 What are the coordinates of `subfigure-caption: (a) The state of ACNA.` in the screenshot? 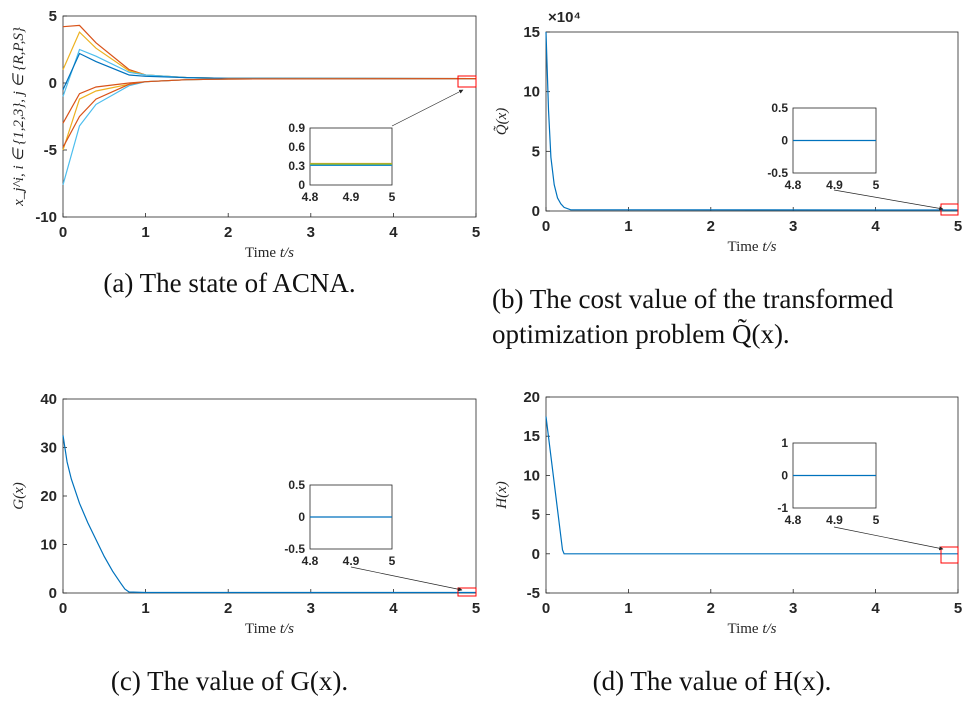 It's located at (229, 283).